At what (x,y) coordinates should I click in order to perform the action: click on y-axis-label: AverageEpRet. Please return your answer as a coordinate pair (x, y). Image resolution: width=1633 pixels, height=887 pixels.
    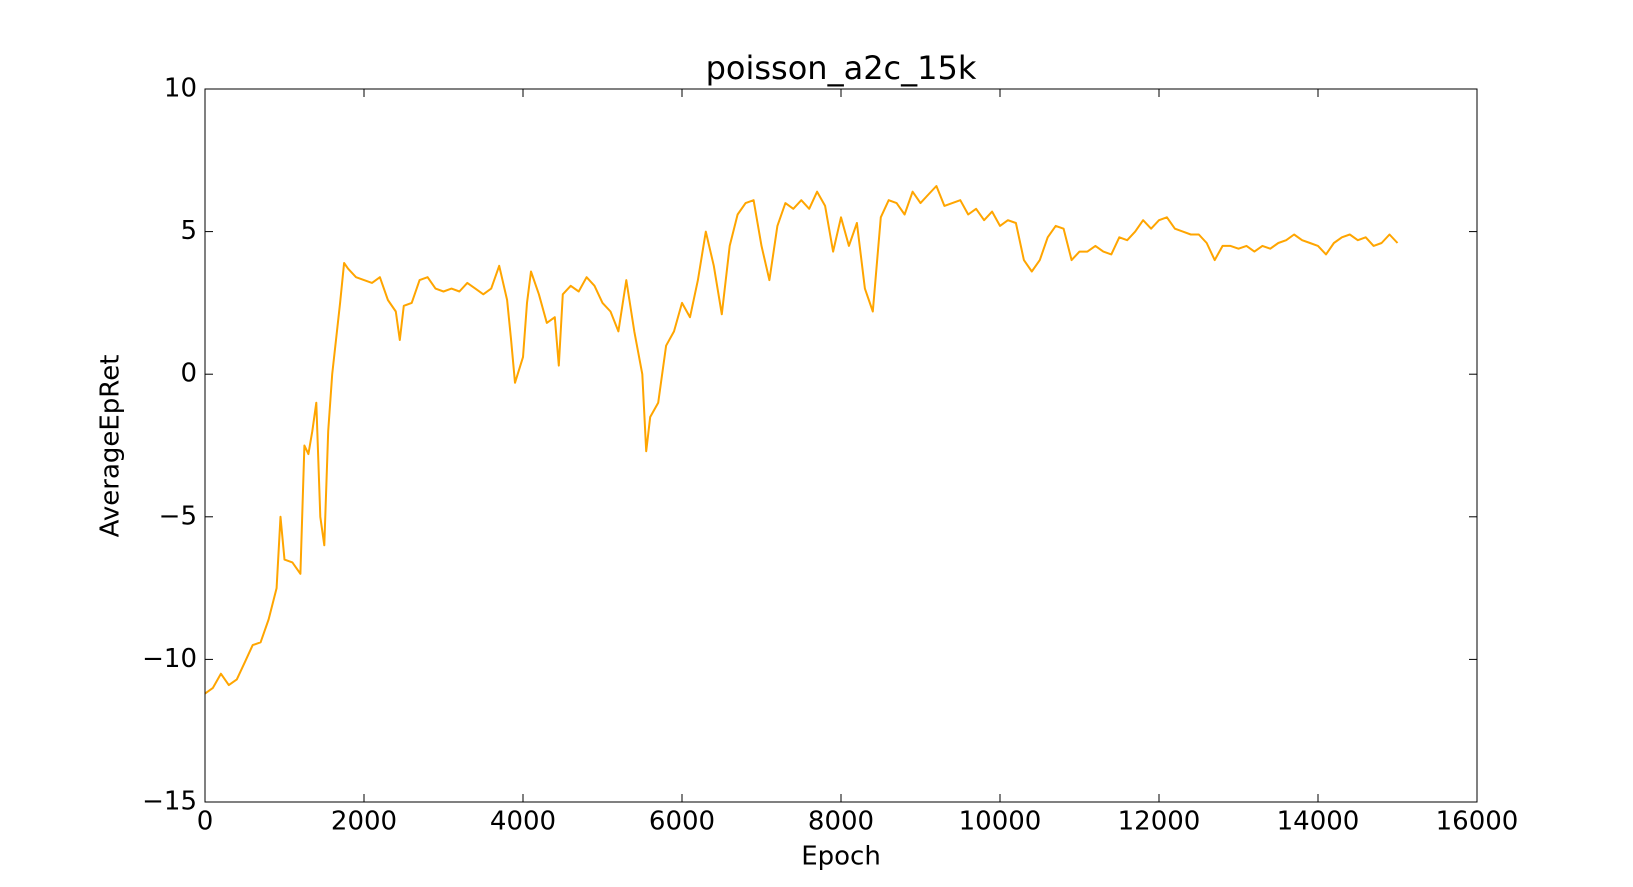
    Looking at the image, I should click on (111, 446).